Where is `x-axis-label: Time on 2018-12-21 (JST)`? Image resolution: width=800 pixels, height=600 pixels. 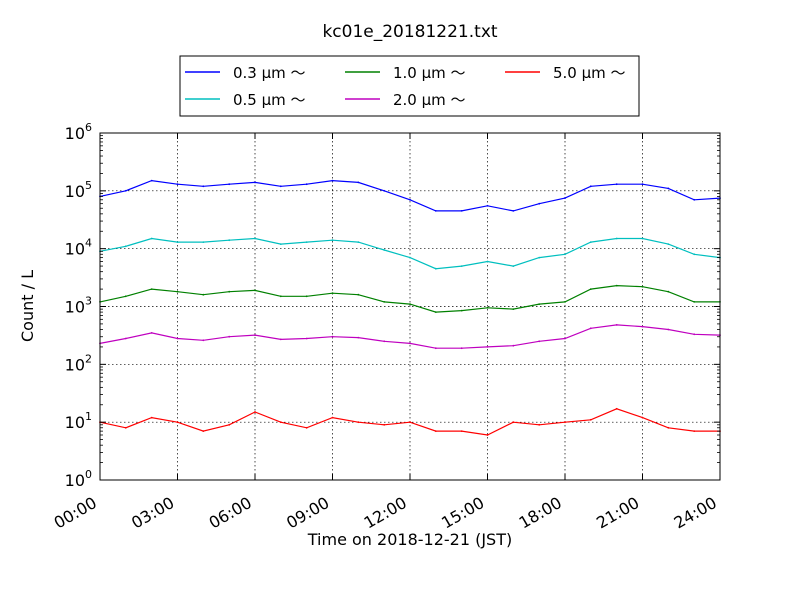
x-axis-label: Time on 2018-12-21 (JST) is located at coordinates (409, 539).